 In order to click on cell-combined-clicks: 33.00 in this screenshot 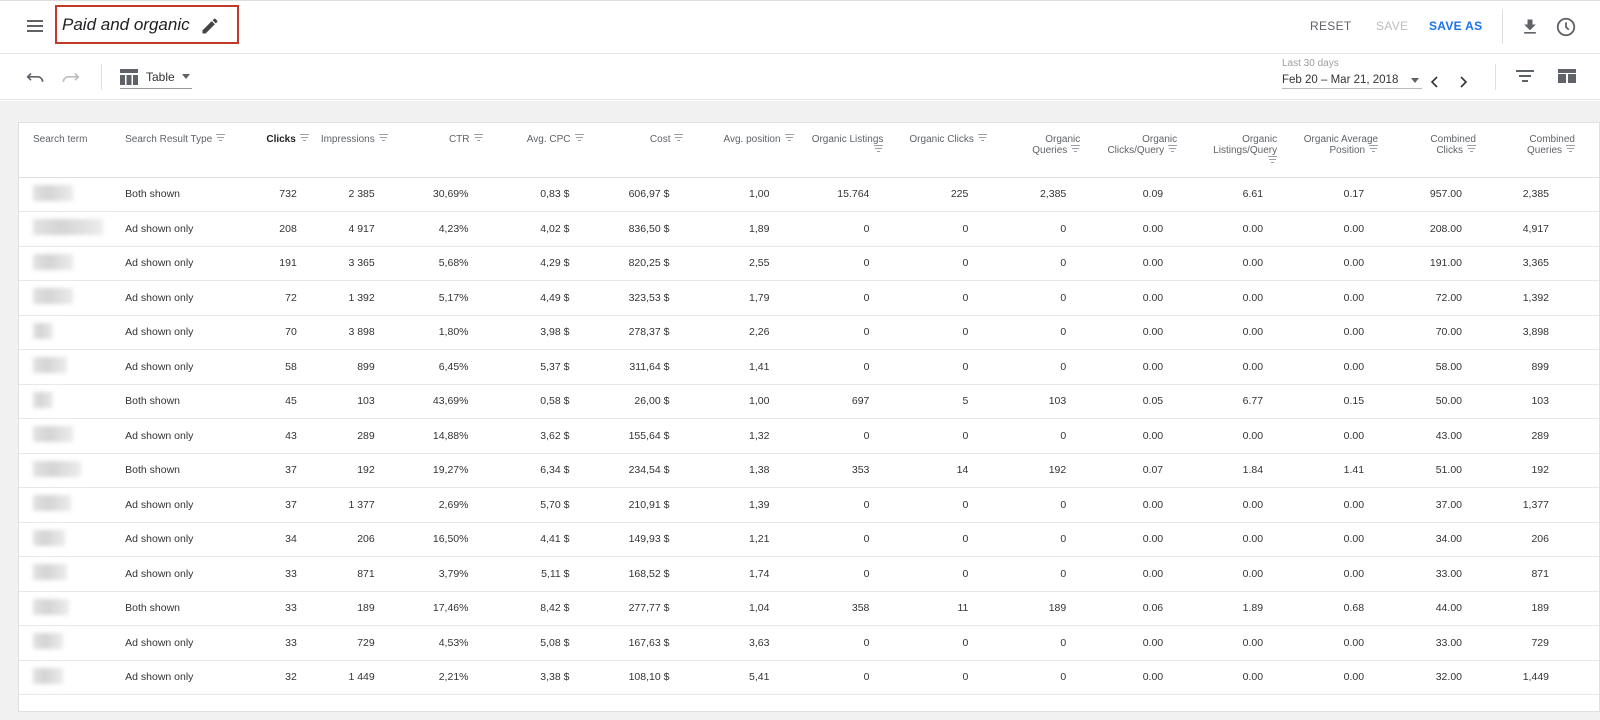, I will do `click(1453, 574)`.